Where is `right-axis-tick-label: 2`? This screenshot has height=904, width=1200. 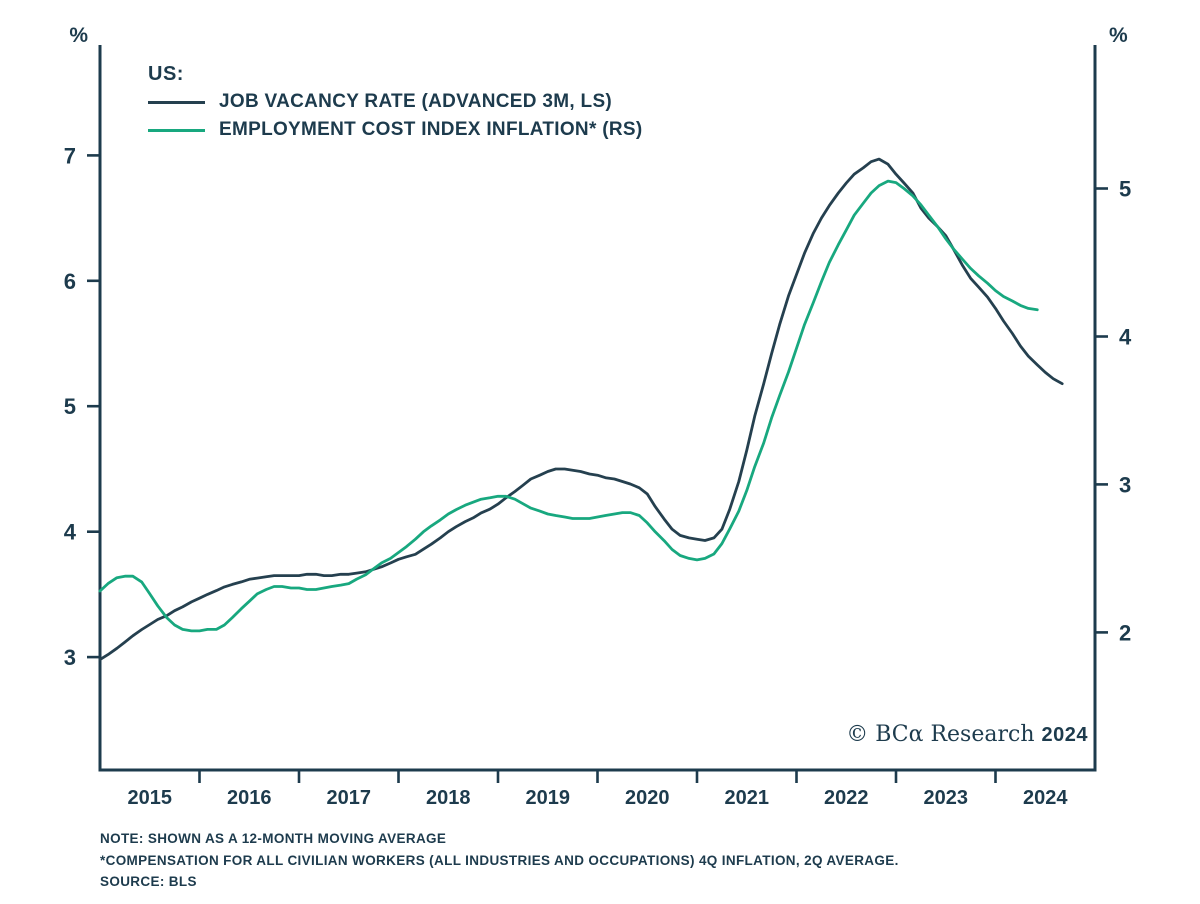 right-axis-tick-label: 2 is located at coordinates (1125, 632).